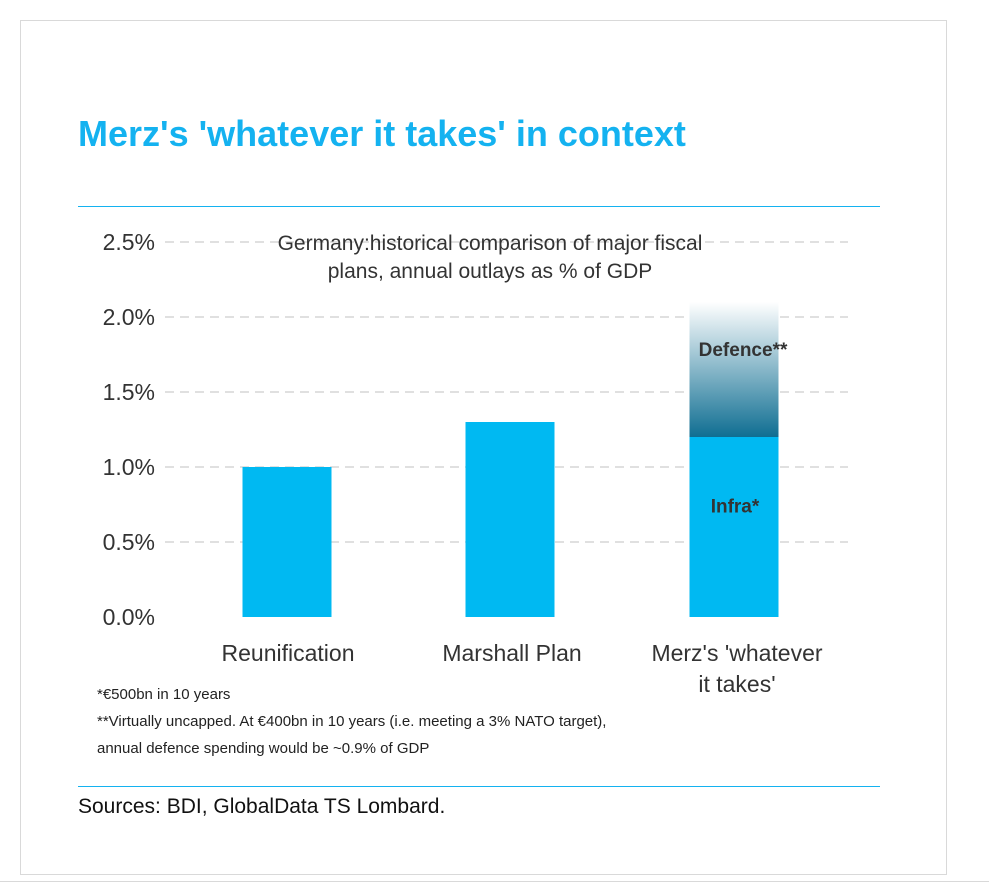 The width and height of the screenshot is (989, 887). What do you see at coordinates (288, 653) in the screenshot?
I see `x-category-label: Reunification` at bounding box center [288, 653].